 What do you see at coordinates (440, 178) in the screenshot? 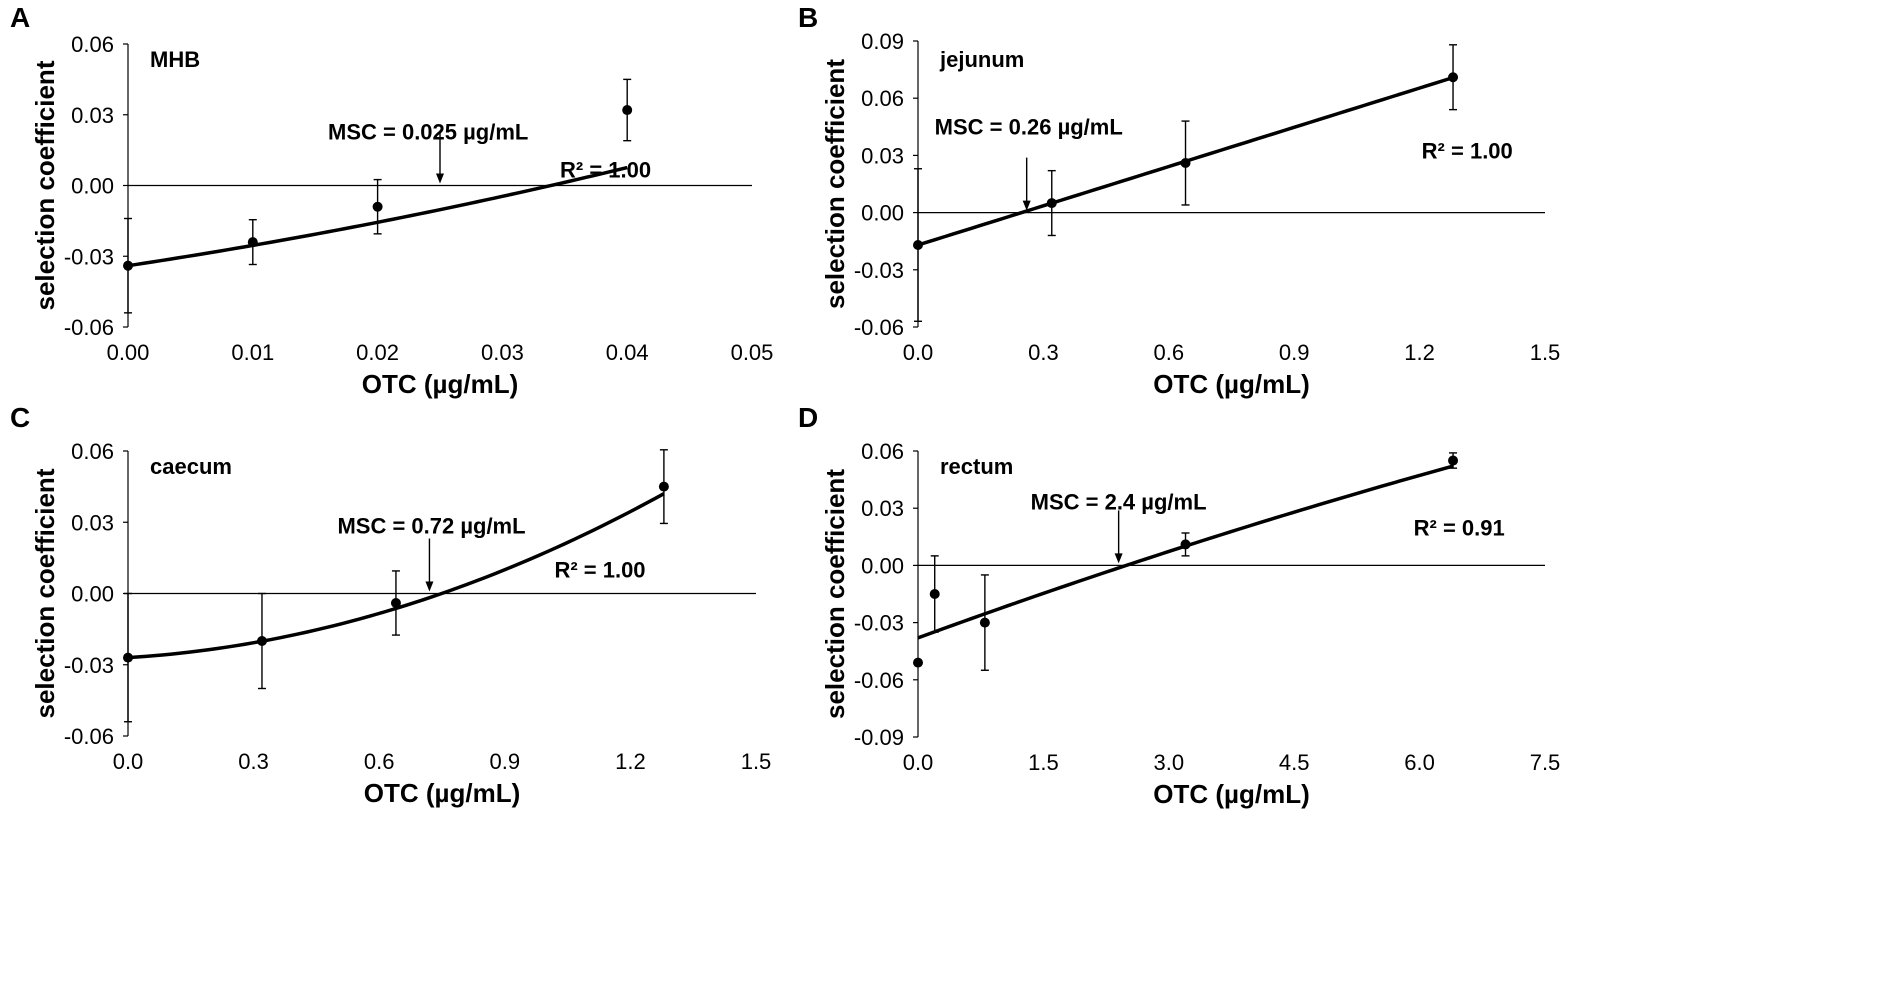
I see `panel-a-msc-arrowhead` at bounding box center [440, 178].